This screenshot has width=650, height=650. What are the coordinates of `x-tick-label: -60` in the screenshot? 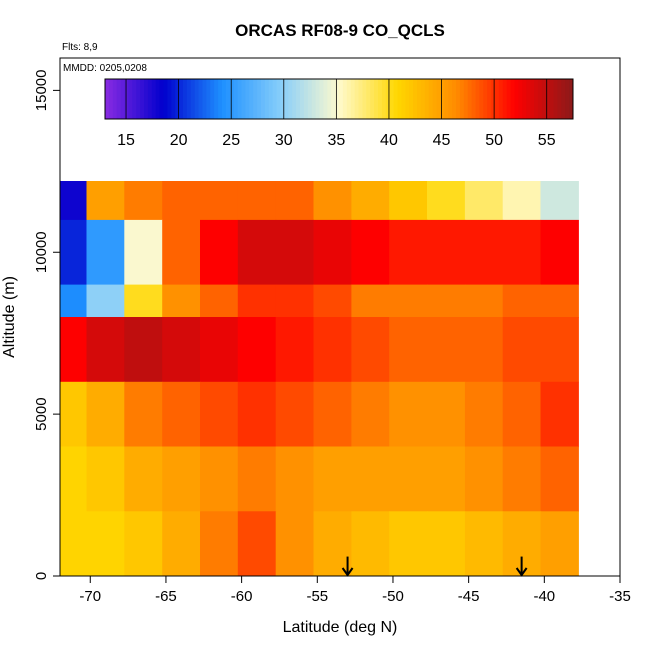 It's located at (242, 596).